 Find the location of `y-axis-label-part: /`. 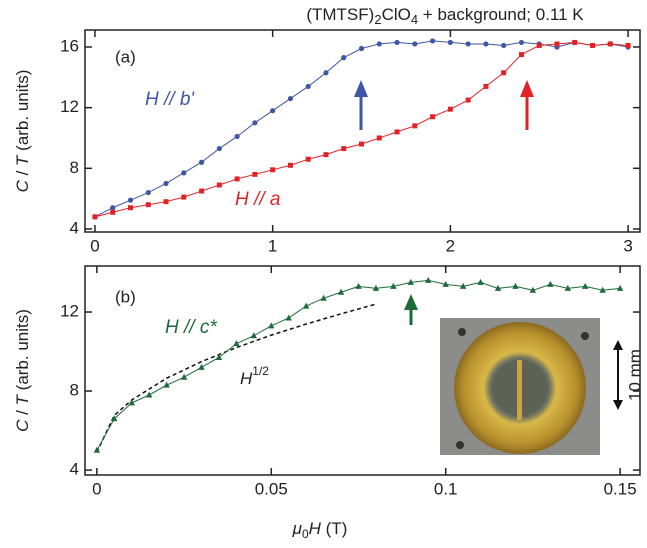

y-axis-label-part: / is located at coordinates (22, 173).